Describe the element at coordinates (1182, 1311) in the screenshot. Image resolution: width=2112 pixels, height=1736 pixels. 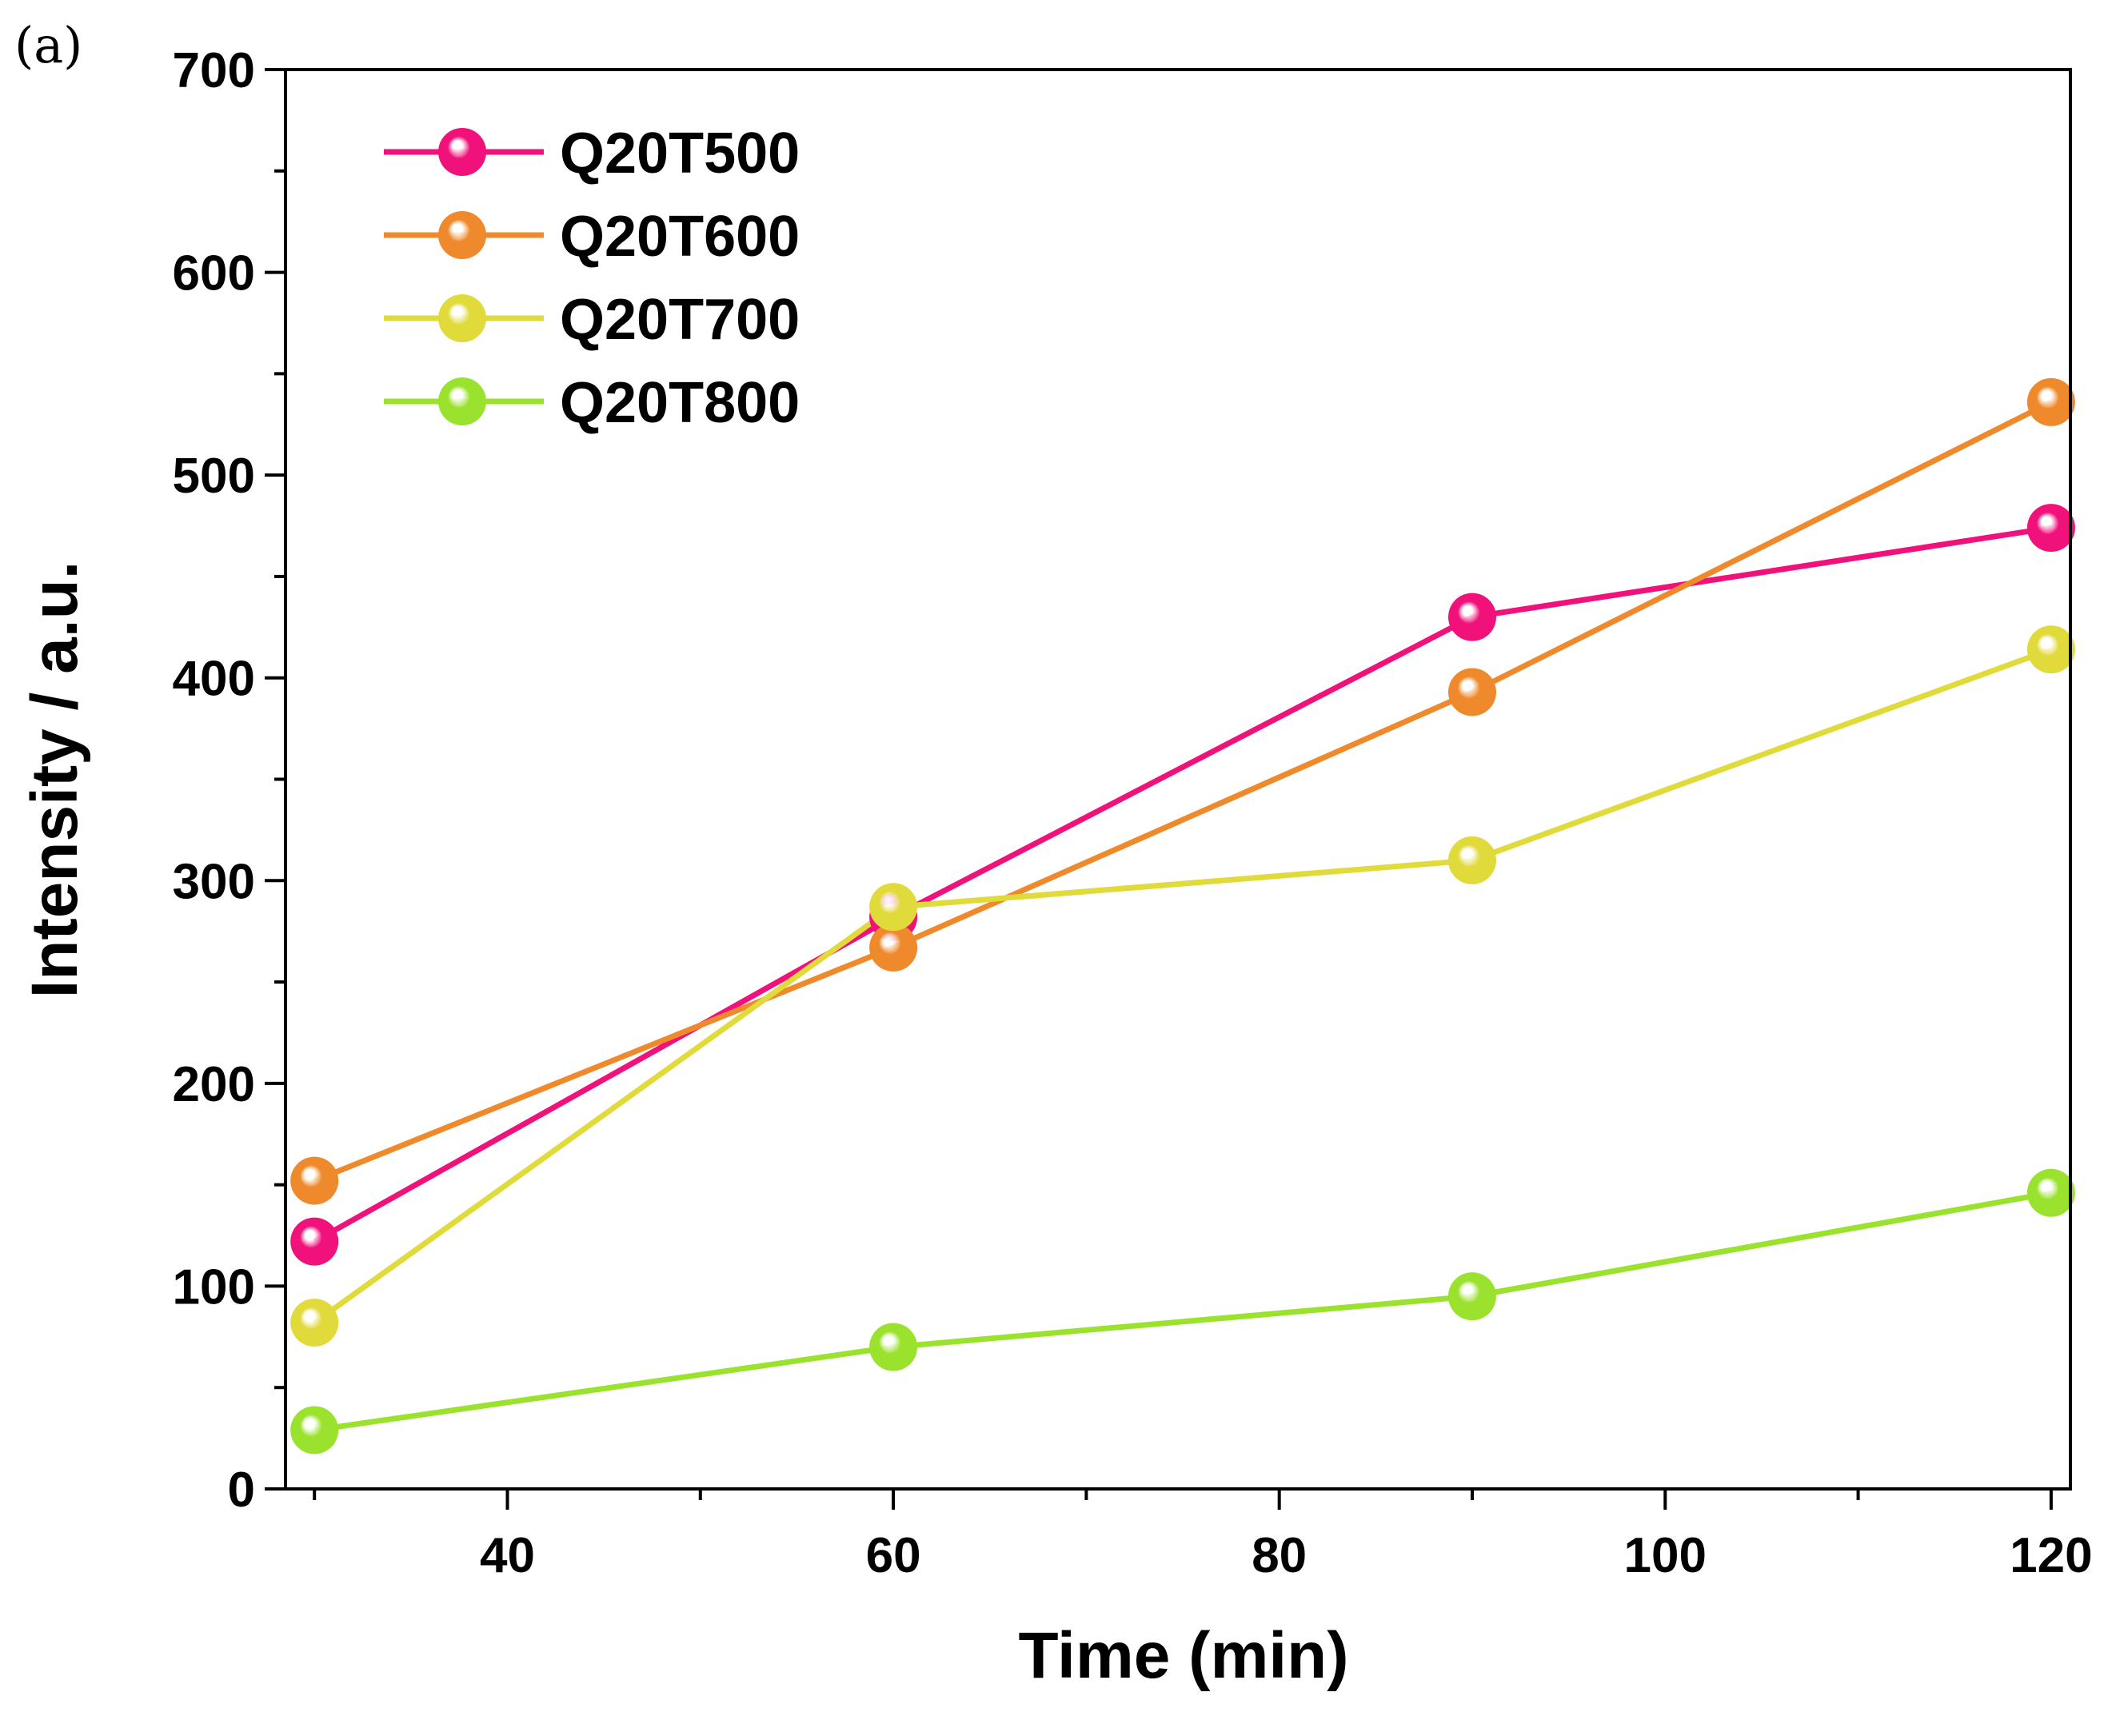
I see `series-line-q20t800` at that location.